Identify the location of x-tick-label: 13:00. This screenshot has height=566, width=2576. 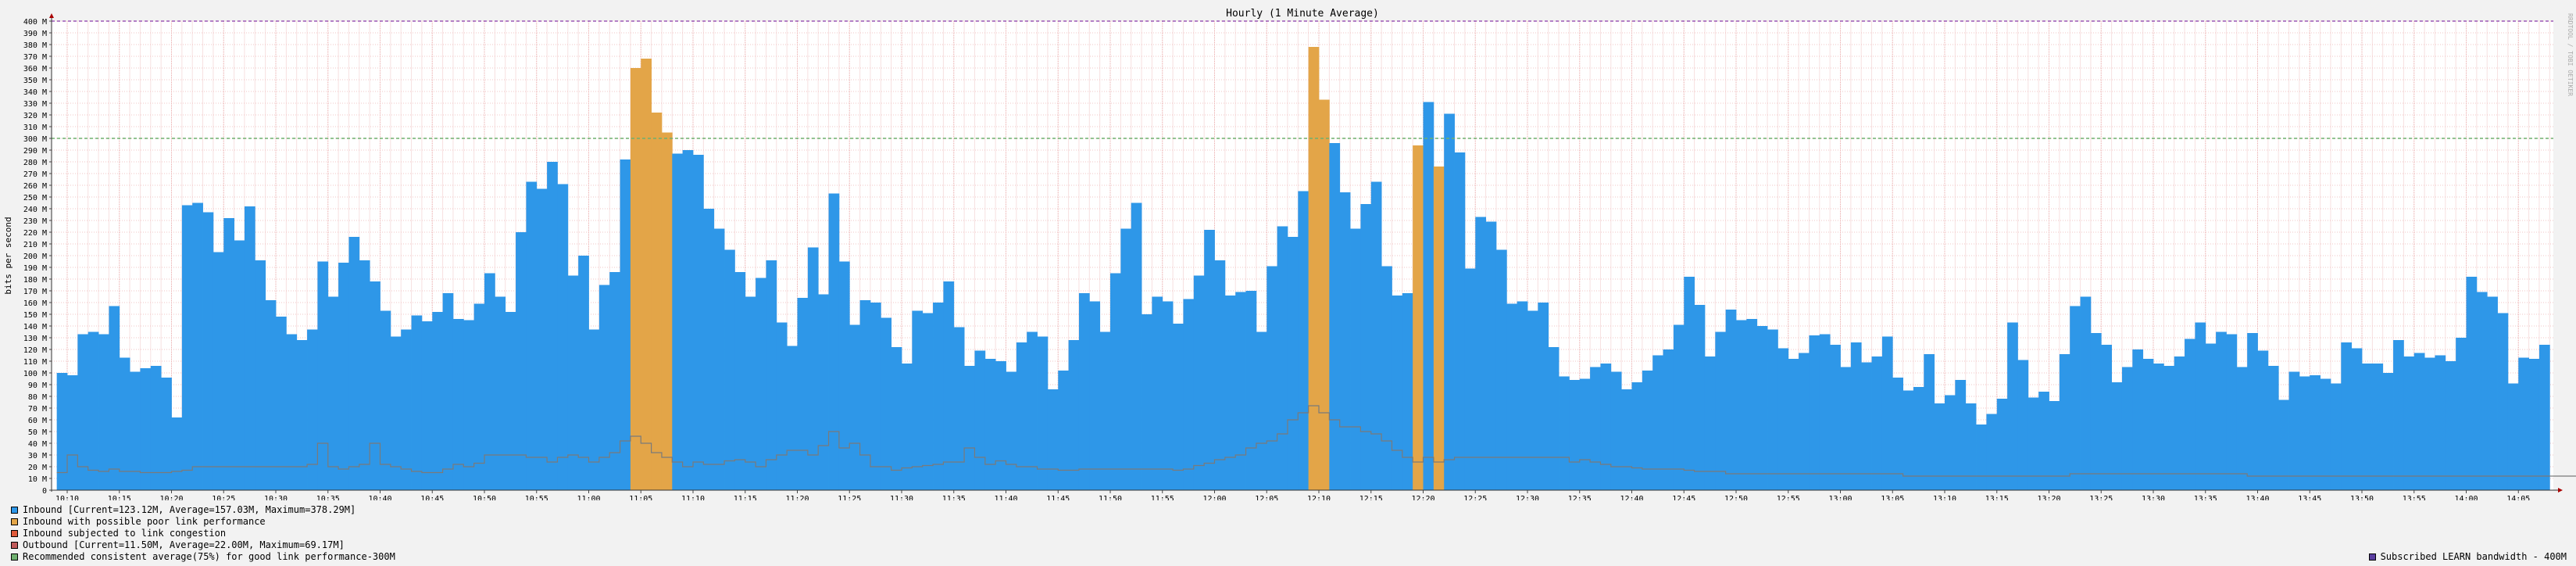
(1840, 497).